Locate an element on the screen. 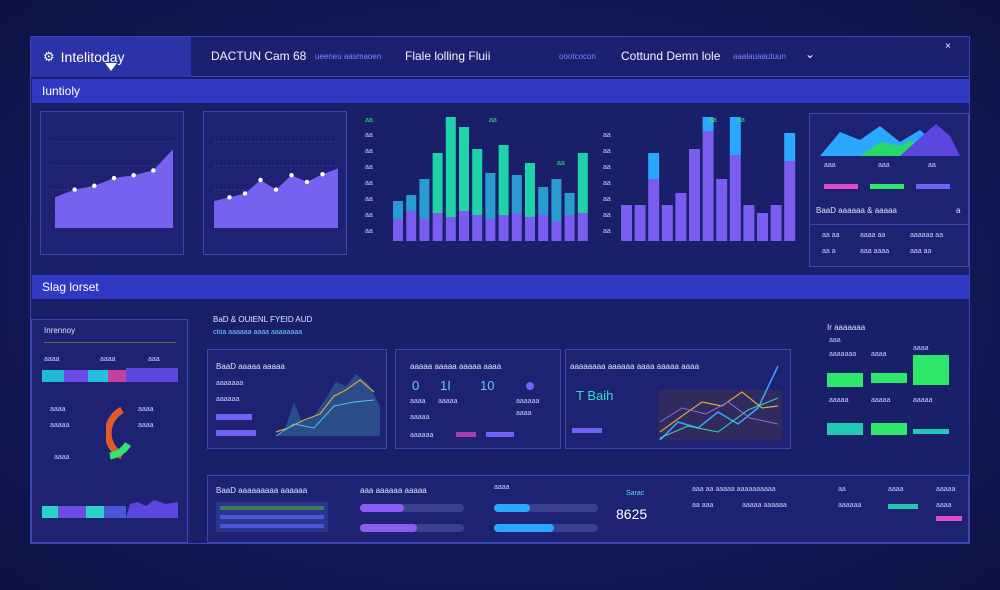 This screenshot has height=590, width=1000. widget-b-number-2: 1I is located at coordinates (445, 385).